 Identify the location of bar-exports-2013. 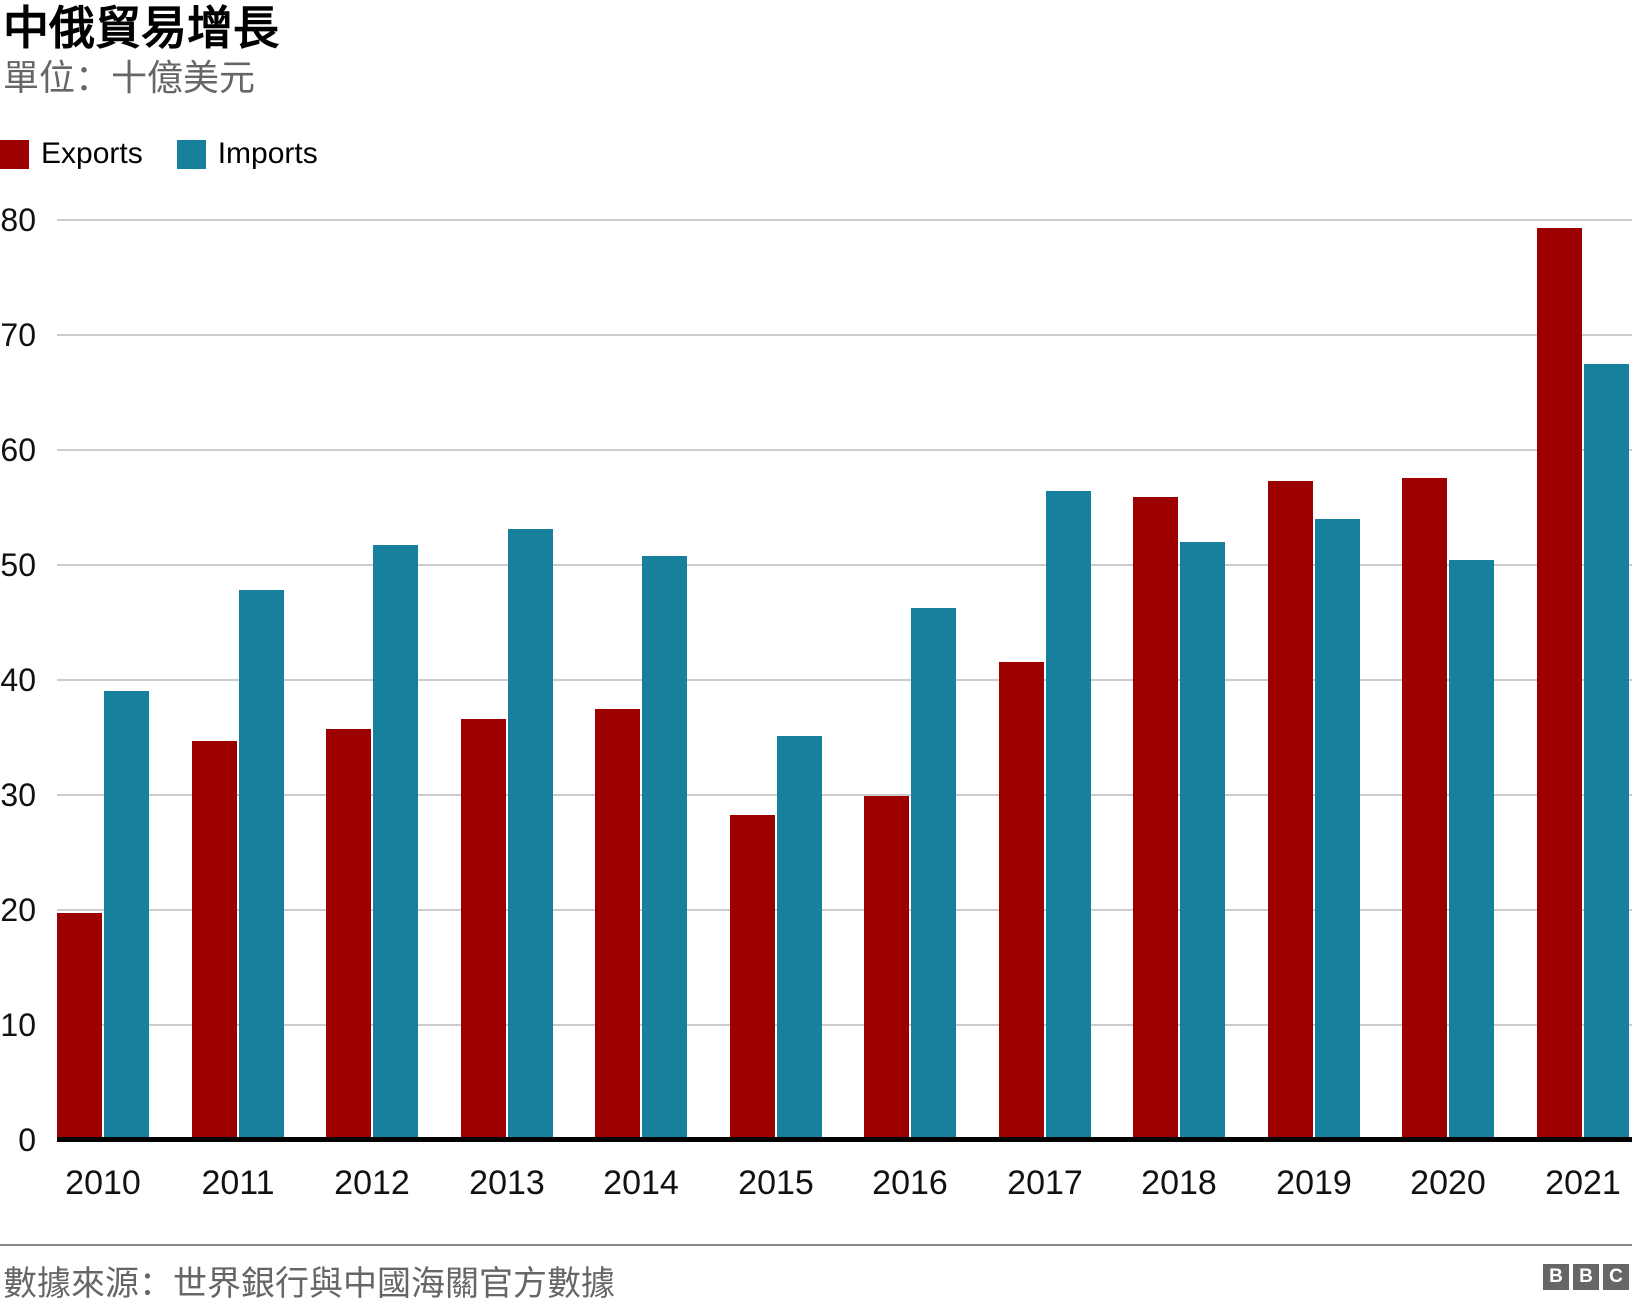
(483, 929).